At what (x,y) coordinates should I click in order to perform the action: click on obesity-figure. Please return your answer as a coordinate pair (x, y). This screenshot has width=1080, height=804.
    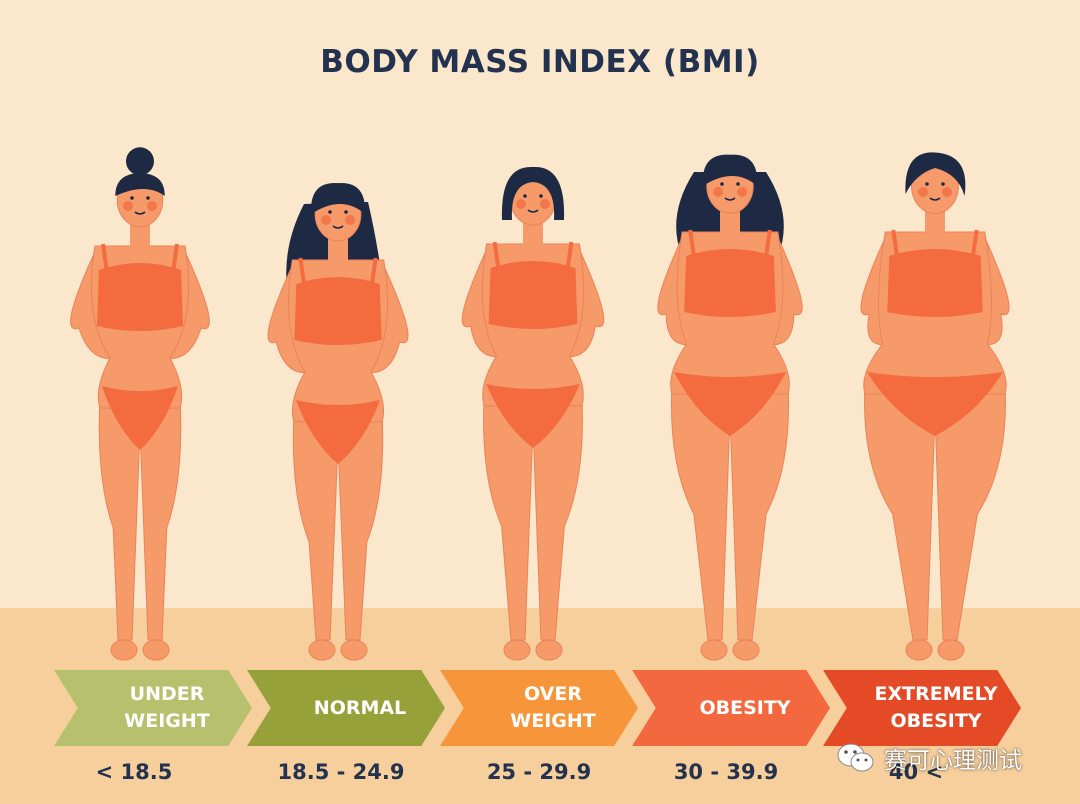
    Looking at the image, I should click on (730, 407).